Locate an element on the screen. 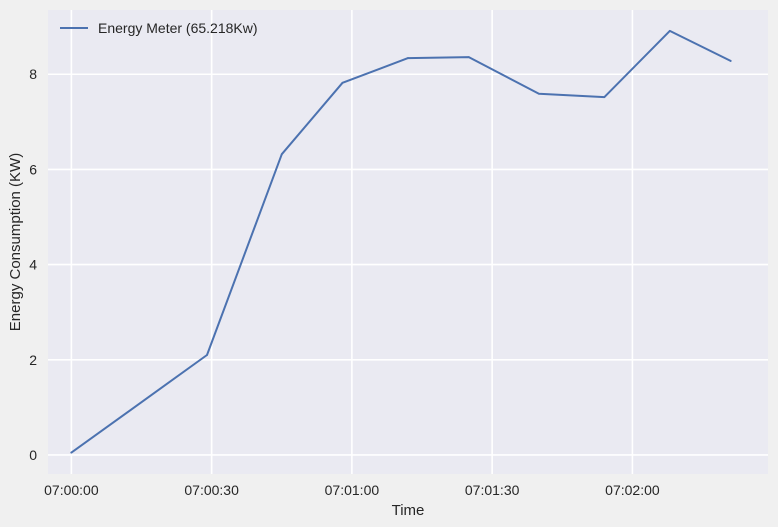 This screenshot has width=778, height=527. x-tick-label: 07:01:00 is located at coordinates (352, 490).